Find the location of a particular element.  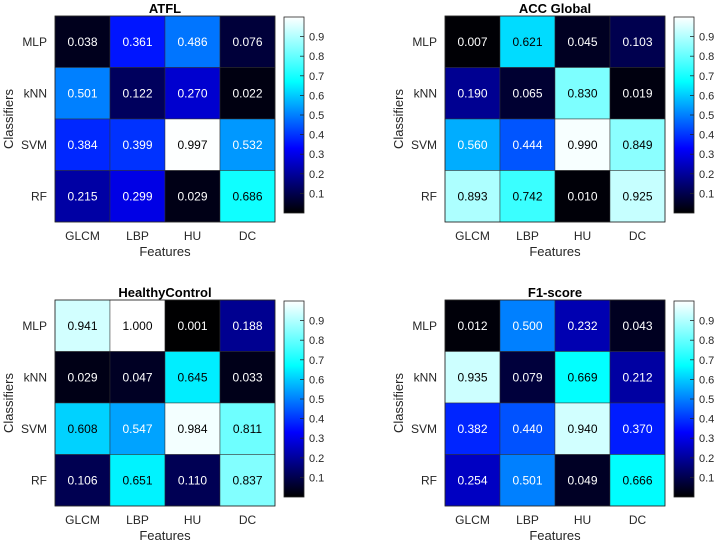

cell-value-label: 1.000 is located at coordinates (137, 326).